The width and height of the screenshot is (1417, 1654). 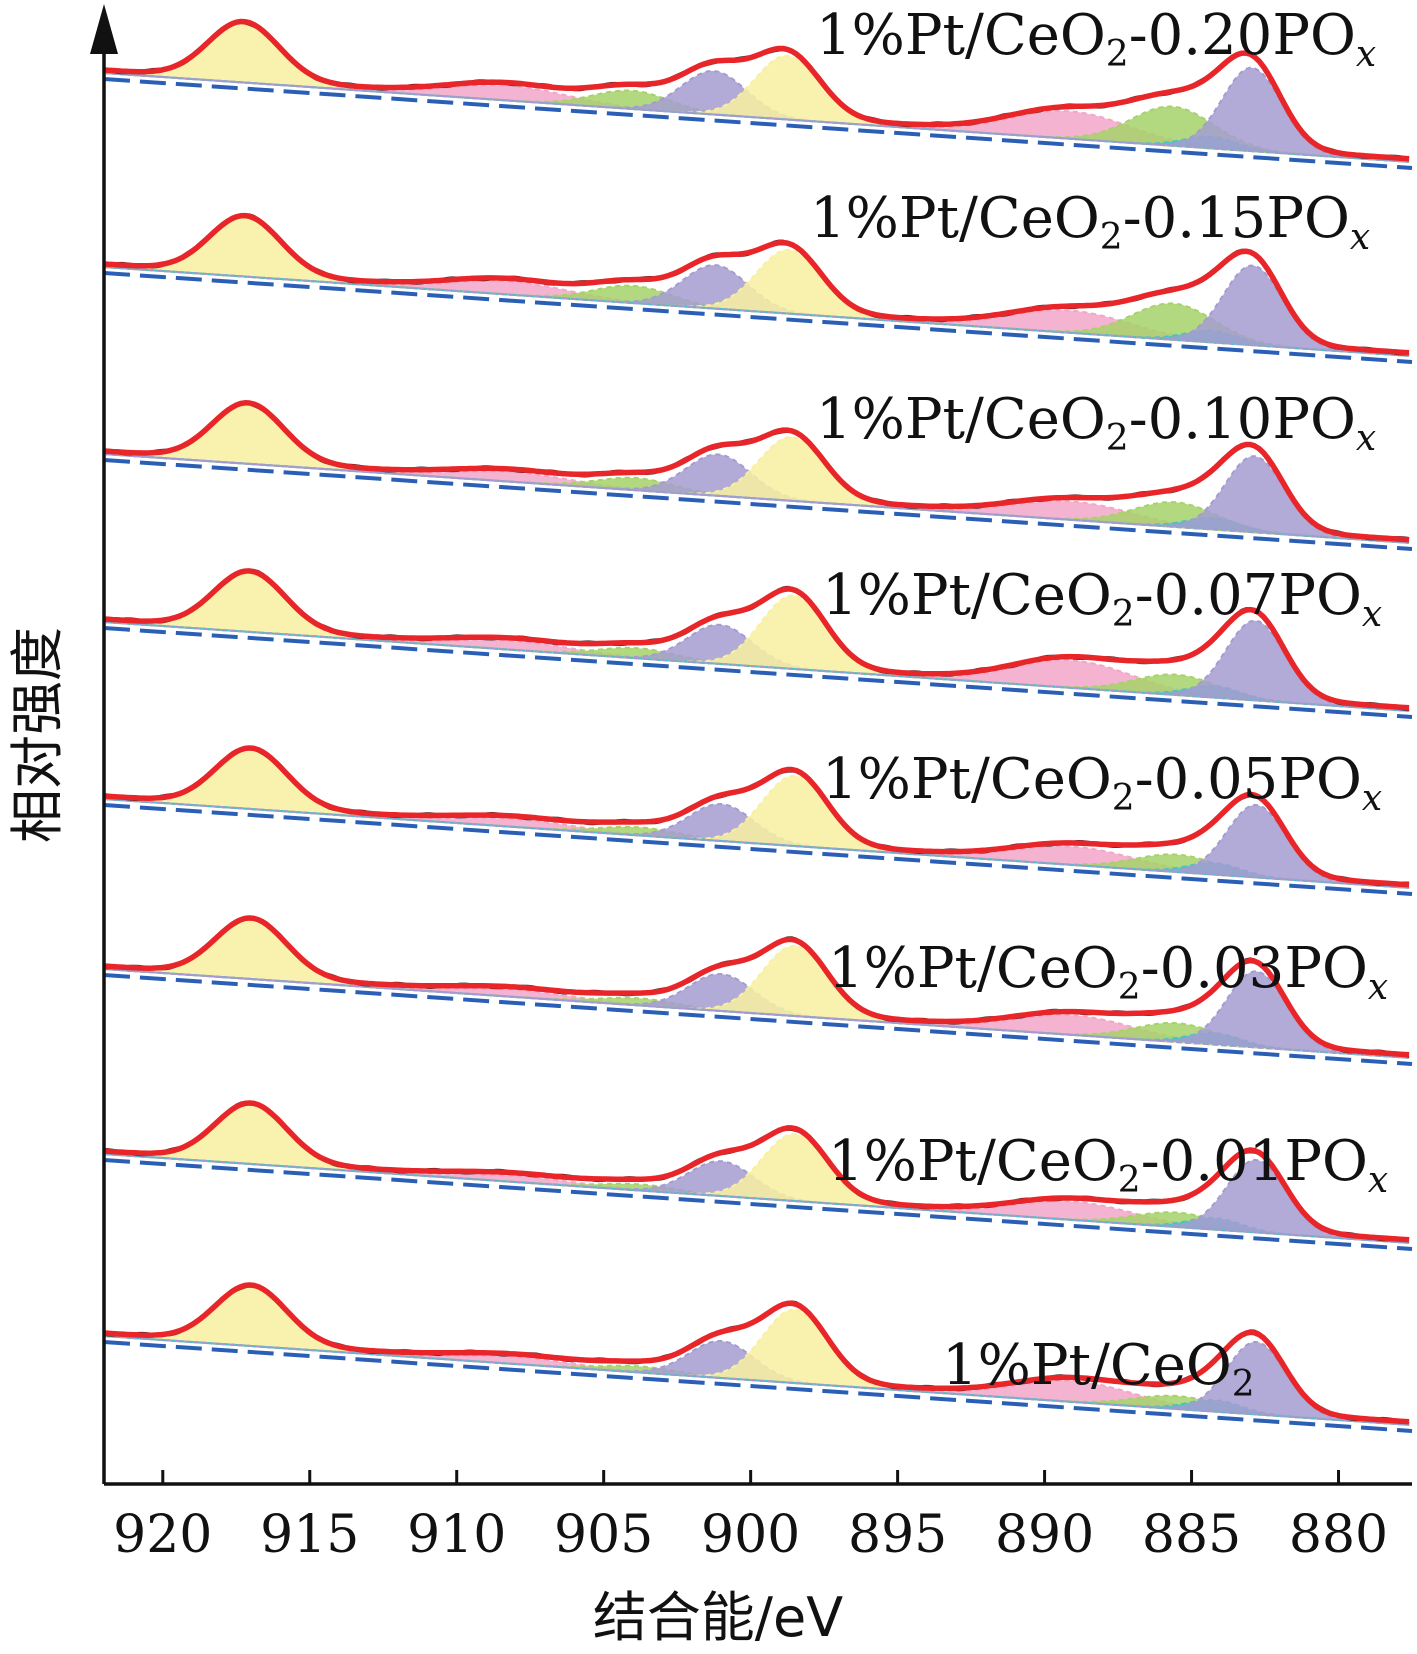 I want to click on spectrum-0: 1%Pt/CeO2-0.20POx, so click(x=758, y=87).